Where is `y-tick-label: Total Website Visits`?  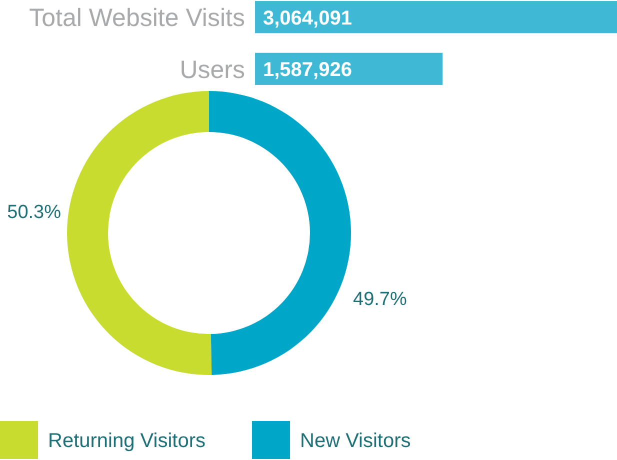
y-tick-label: Total Website Visits is located at coordinates (137, 18).